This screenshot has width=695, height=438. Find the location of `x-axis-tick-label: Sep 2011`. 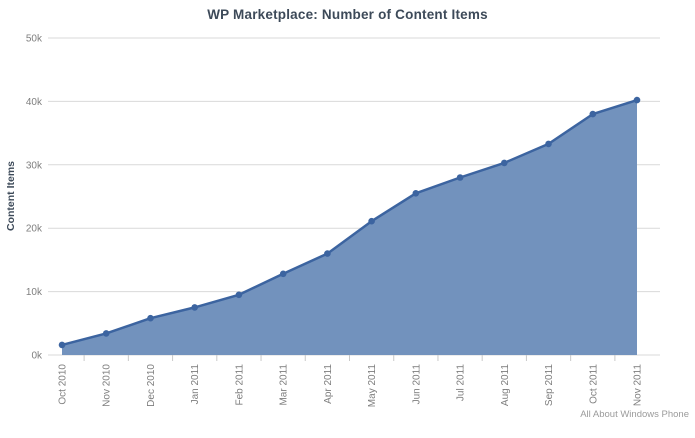

x-axis-tick-label: Sep 2011 is located at coordinates (549, 385).